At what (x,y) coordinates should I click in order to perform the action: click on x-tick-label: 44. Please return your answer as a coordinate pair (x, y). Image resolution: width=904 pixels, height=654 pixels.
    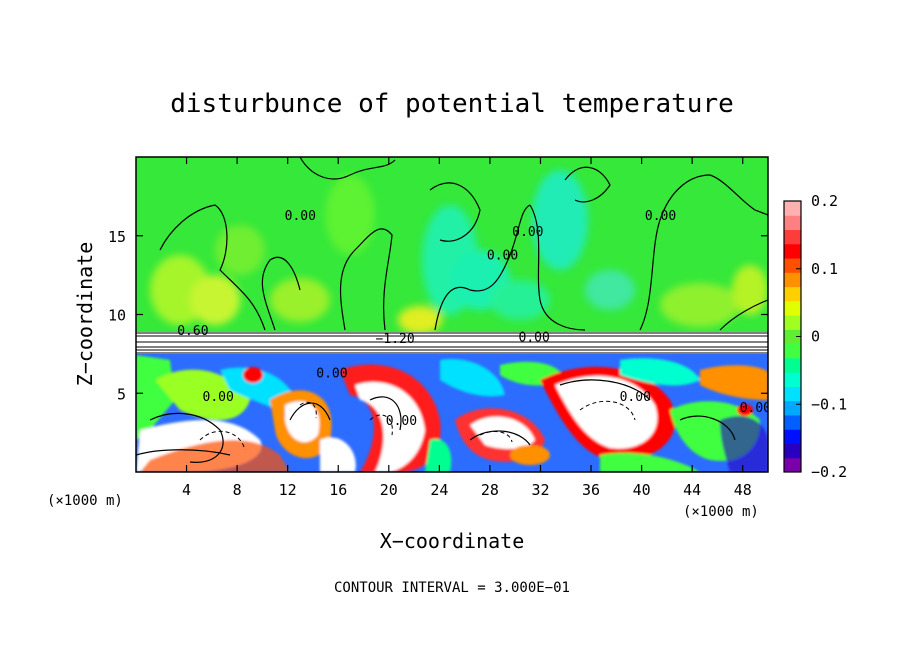
    Looking at the image, I should click on (692, 490).